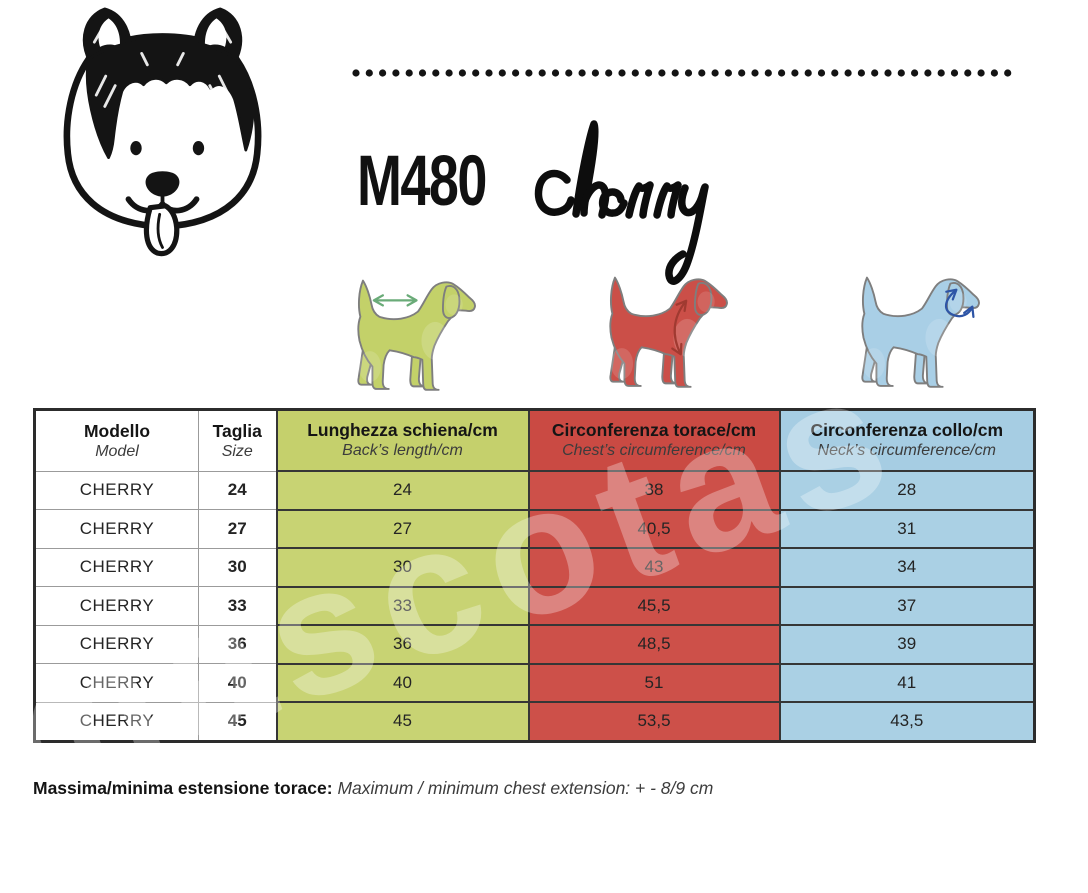  I want to click on table-row: CHERRY 33 33 45,5 37, so click(535, 605).